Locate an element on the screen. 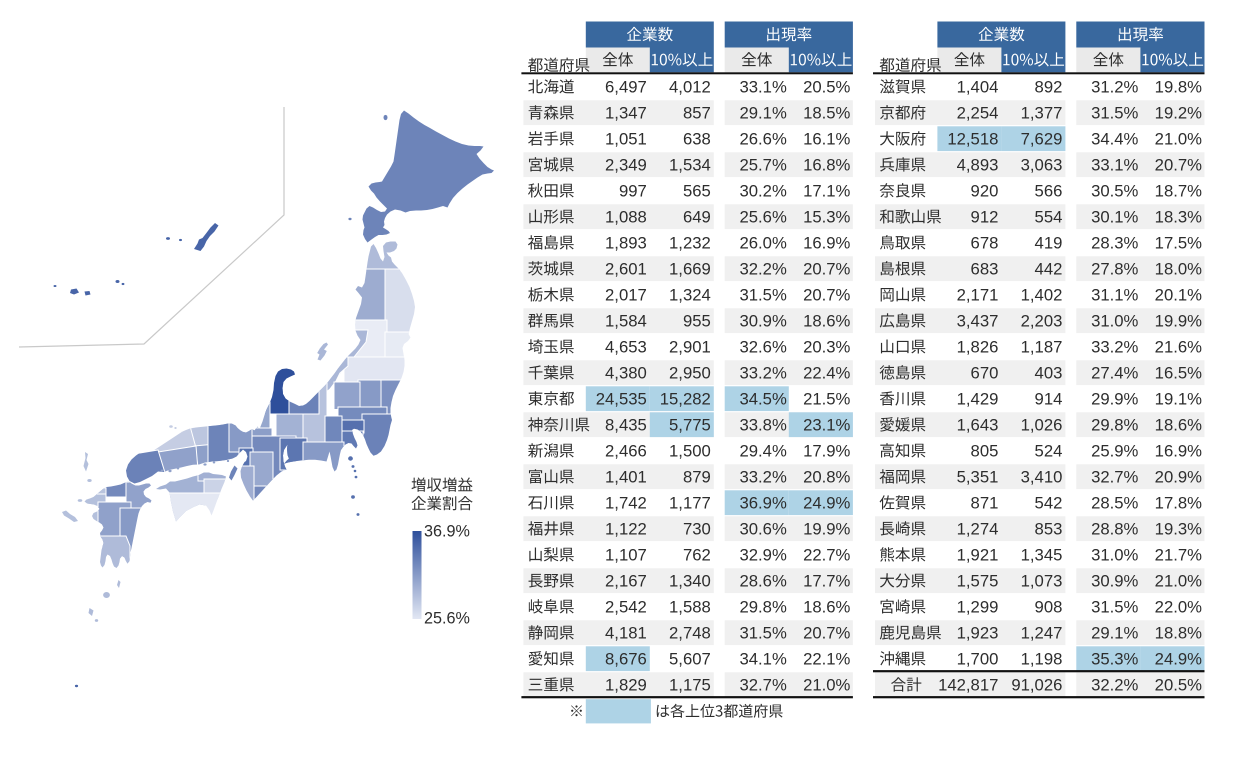 The width and height of the screenshot is (1250, 772). svg-text: 35.3% is located at coordinates (1114, 659).